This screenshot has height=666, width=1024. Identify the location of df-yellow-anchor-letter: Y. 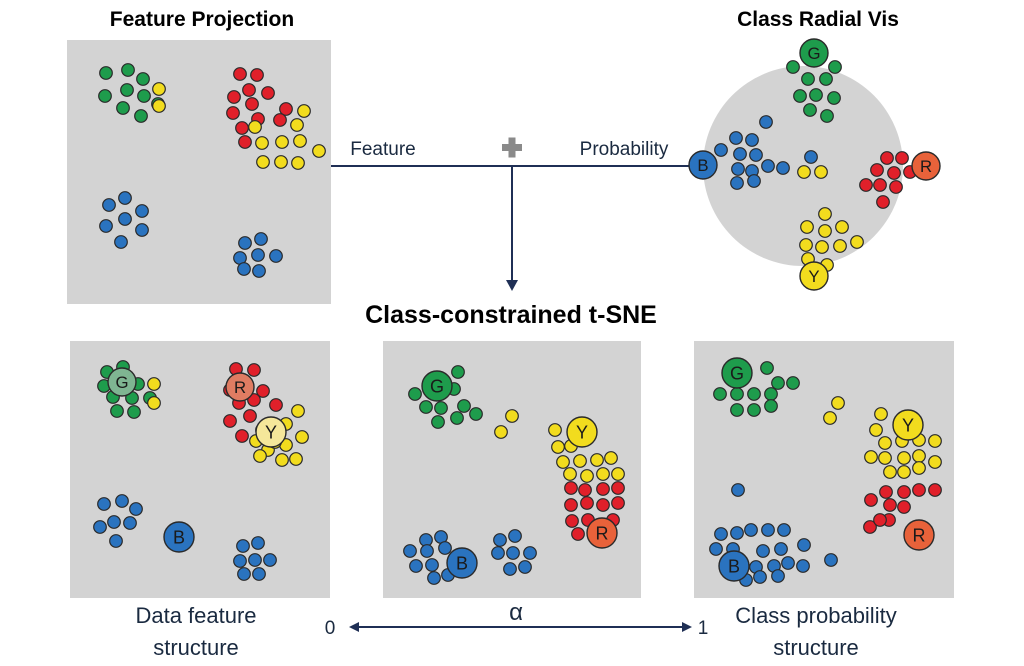
(271, 432).